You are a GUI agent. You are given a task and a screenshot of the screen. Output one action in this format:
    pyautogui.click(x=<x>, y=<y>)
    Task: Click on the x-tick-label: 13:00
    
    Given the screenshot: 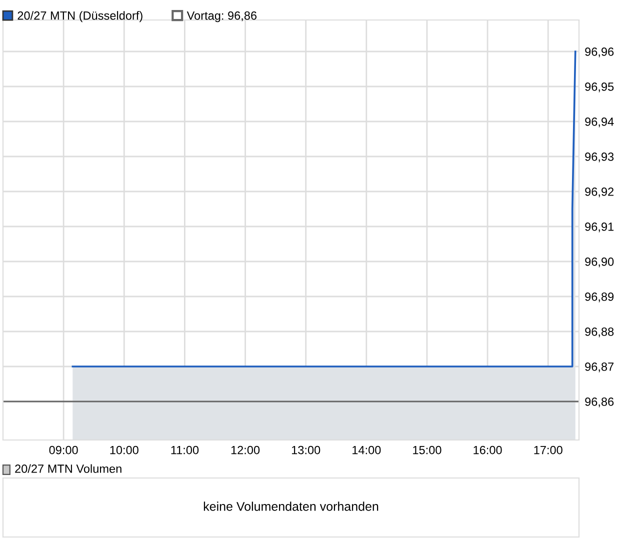 What is the action you would take?
    pyautogui.click(x=306, y=450)
    